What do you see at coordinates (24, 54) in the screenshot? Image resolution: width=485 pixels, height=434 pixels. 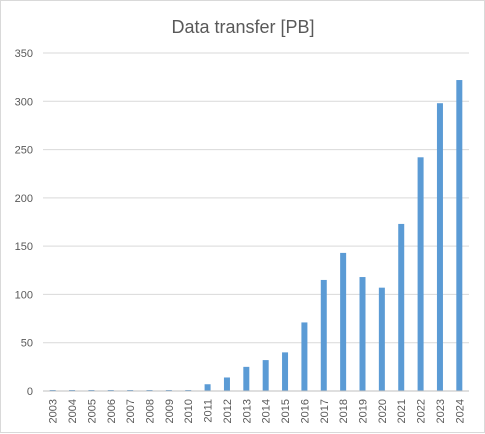 I see `y-tick-label: 350` at bounding box center [24, 54].